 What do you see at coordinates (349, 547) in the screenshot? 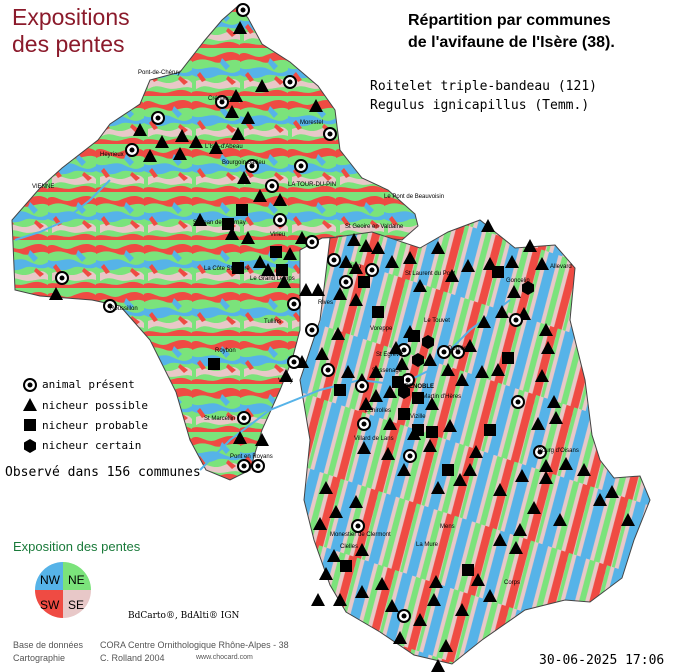
I see `place-label: Clelles` at bounding box center [349, 547].